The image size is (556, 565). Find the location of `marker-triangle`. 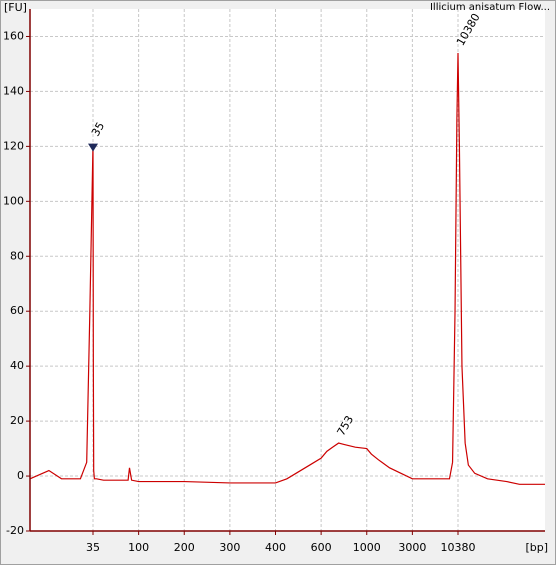

marker-triangle is located at coordinates (93, 147).